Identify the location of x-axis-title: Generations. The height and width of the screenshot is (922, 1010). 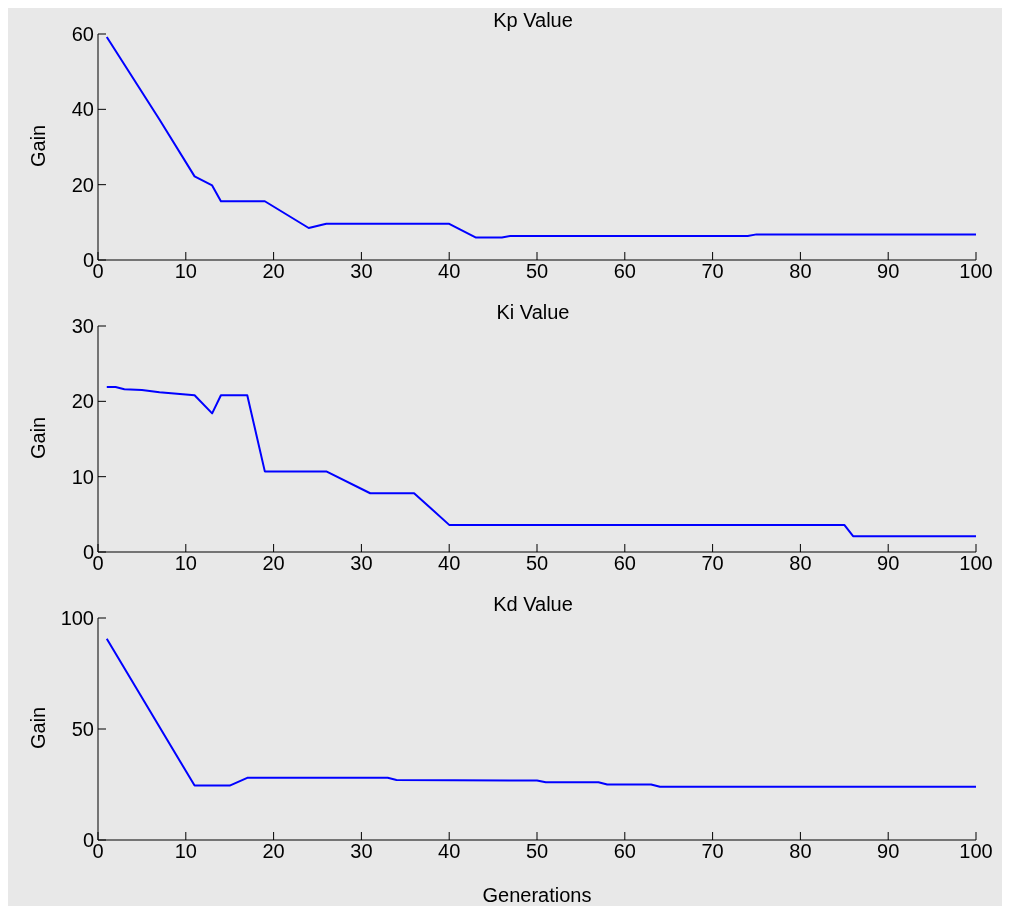
(537, 895).